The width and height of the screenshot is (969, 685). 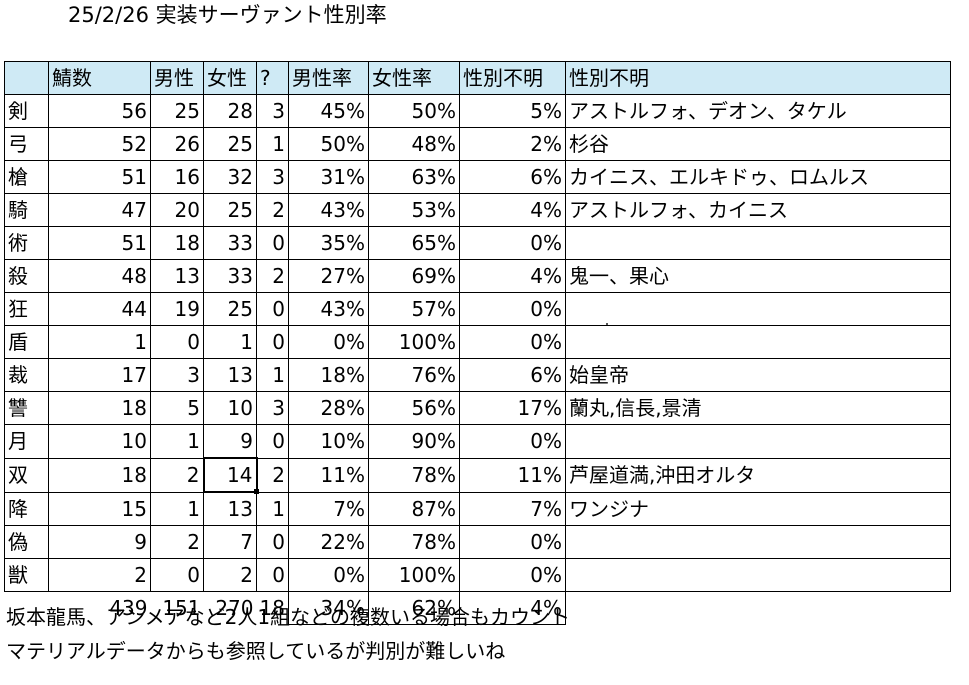 I want to click on female-rate-cell: 65%, so click(x=413, y=243).